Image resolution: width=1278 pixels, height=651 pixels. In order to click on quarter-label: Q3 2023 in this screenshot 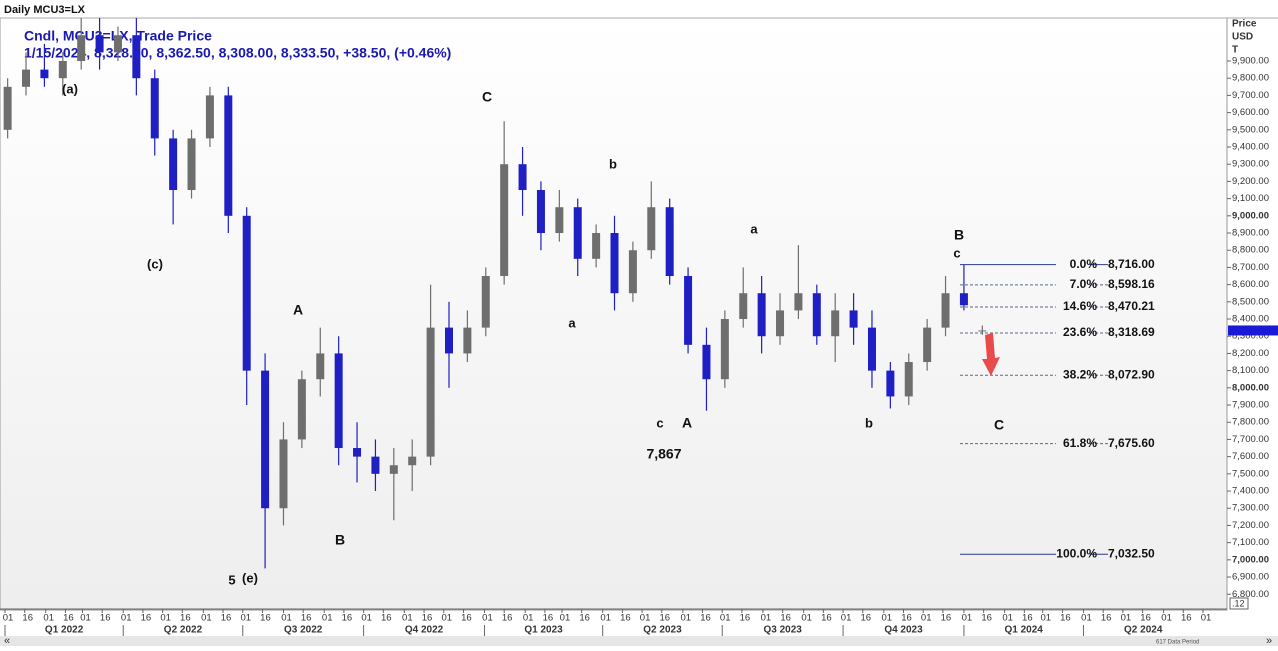, I will do `click(782, 630)`.